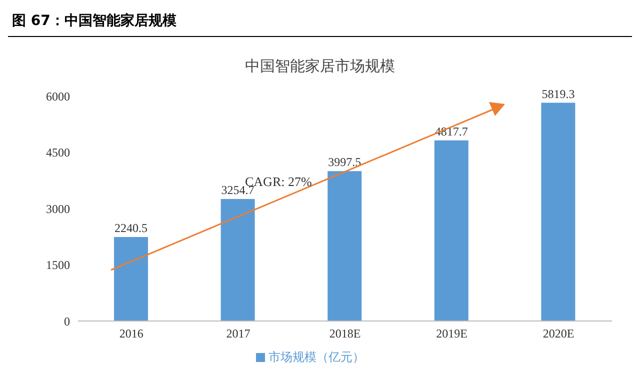  I want to click on data-label: 3997.5, so click(345, 162).